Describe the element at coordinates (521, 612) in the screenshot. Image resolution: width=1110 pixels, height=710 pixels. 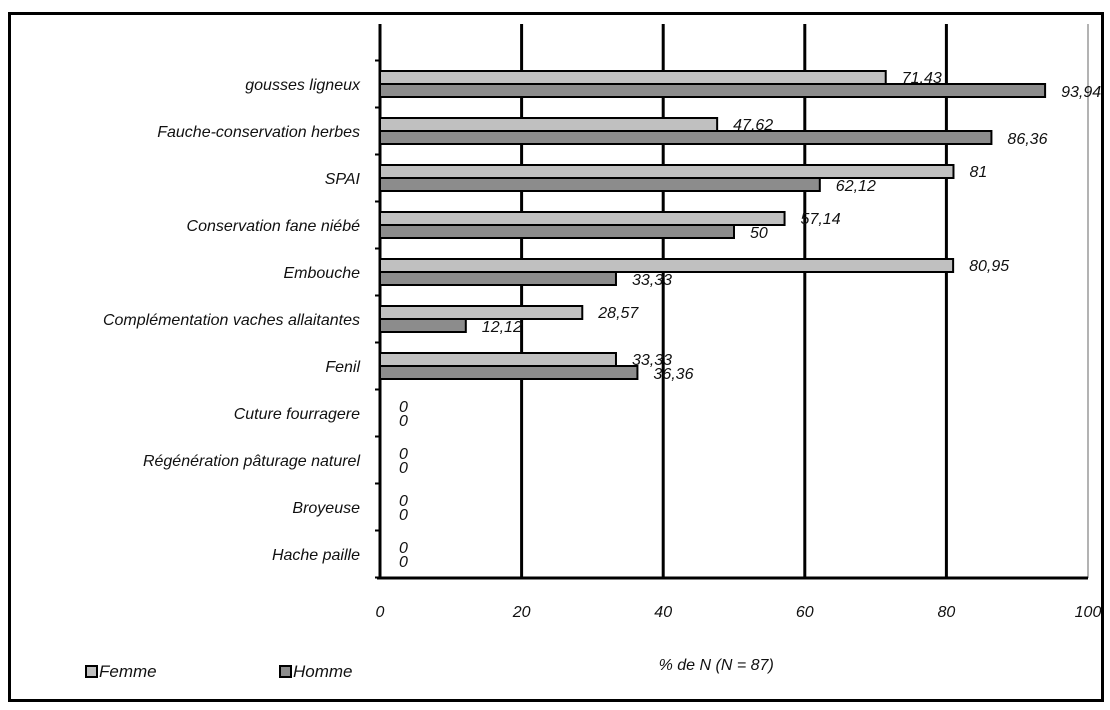
I see `x-tick-label: 20` at that location.